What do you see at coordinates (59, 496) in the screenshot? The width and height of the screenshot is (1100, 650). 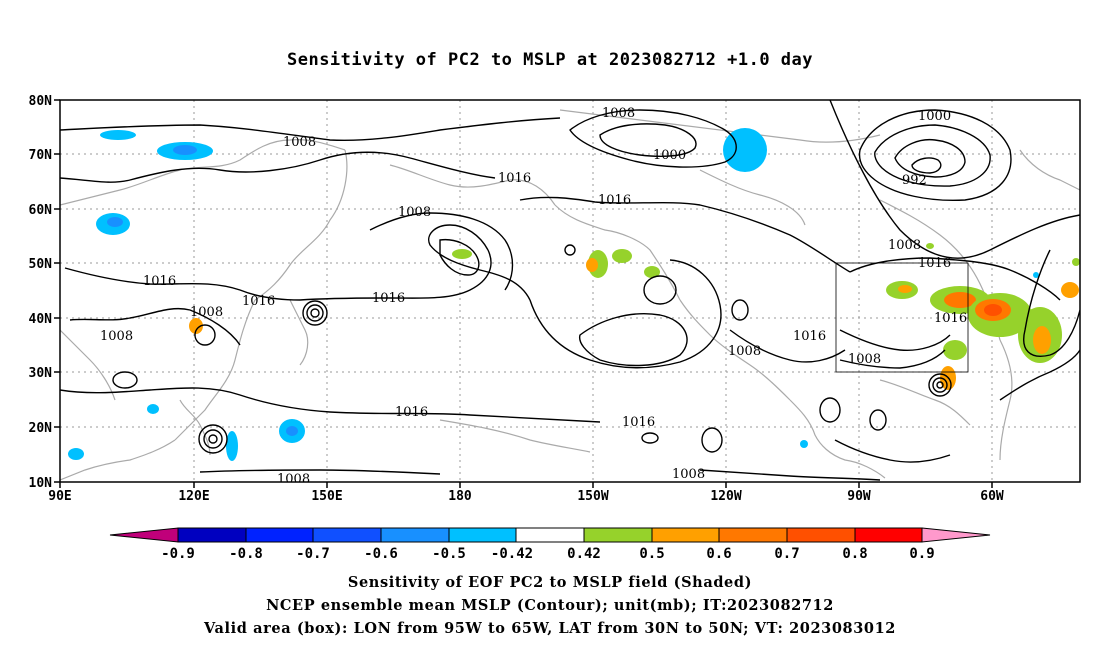 I see `lon-label: 90E` at bounding box center [59, 496].